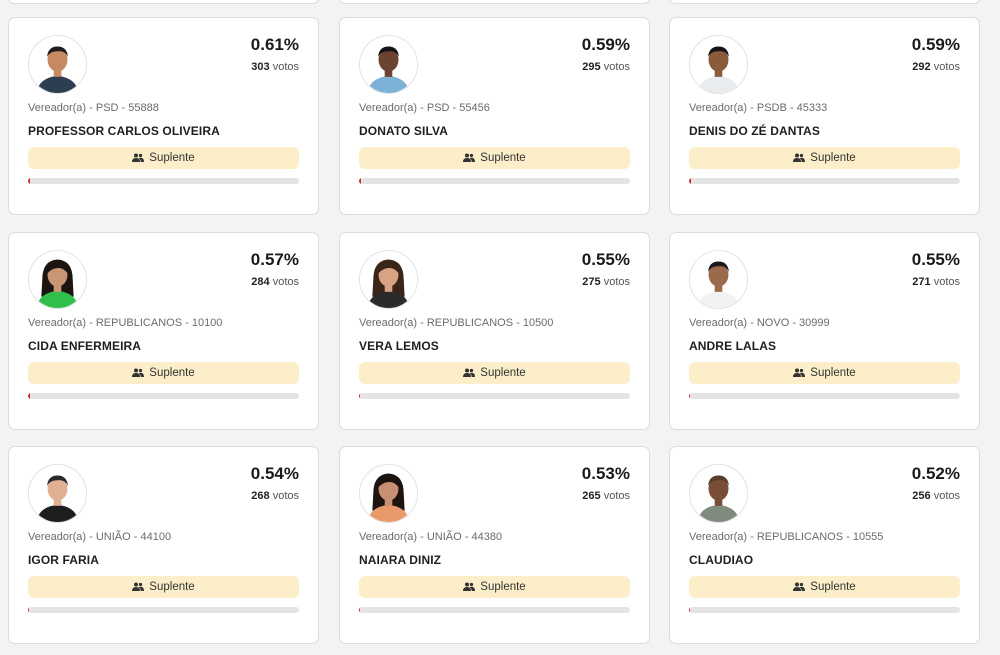 This screenshot has width=1000, height=655. What do you see at coordinates (721, 560) in the screenshot?
I see `candidate-name: CLAUDIAO` at bounding box center [721, 560].